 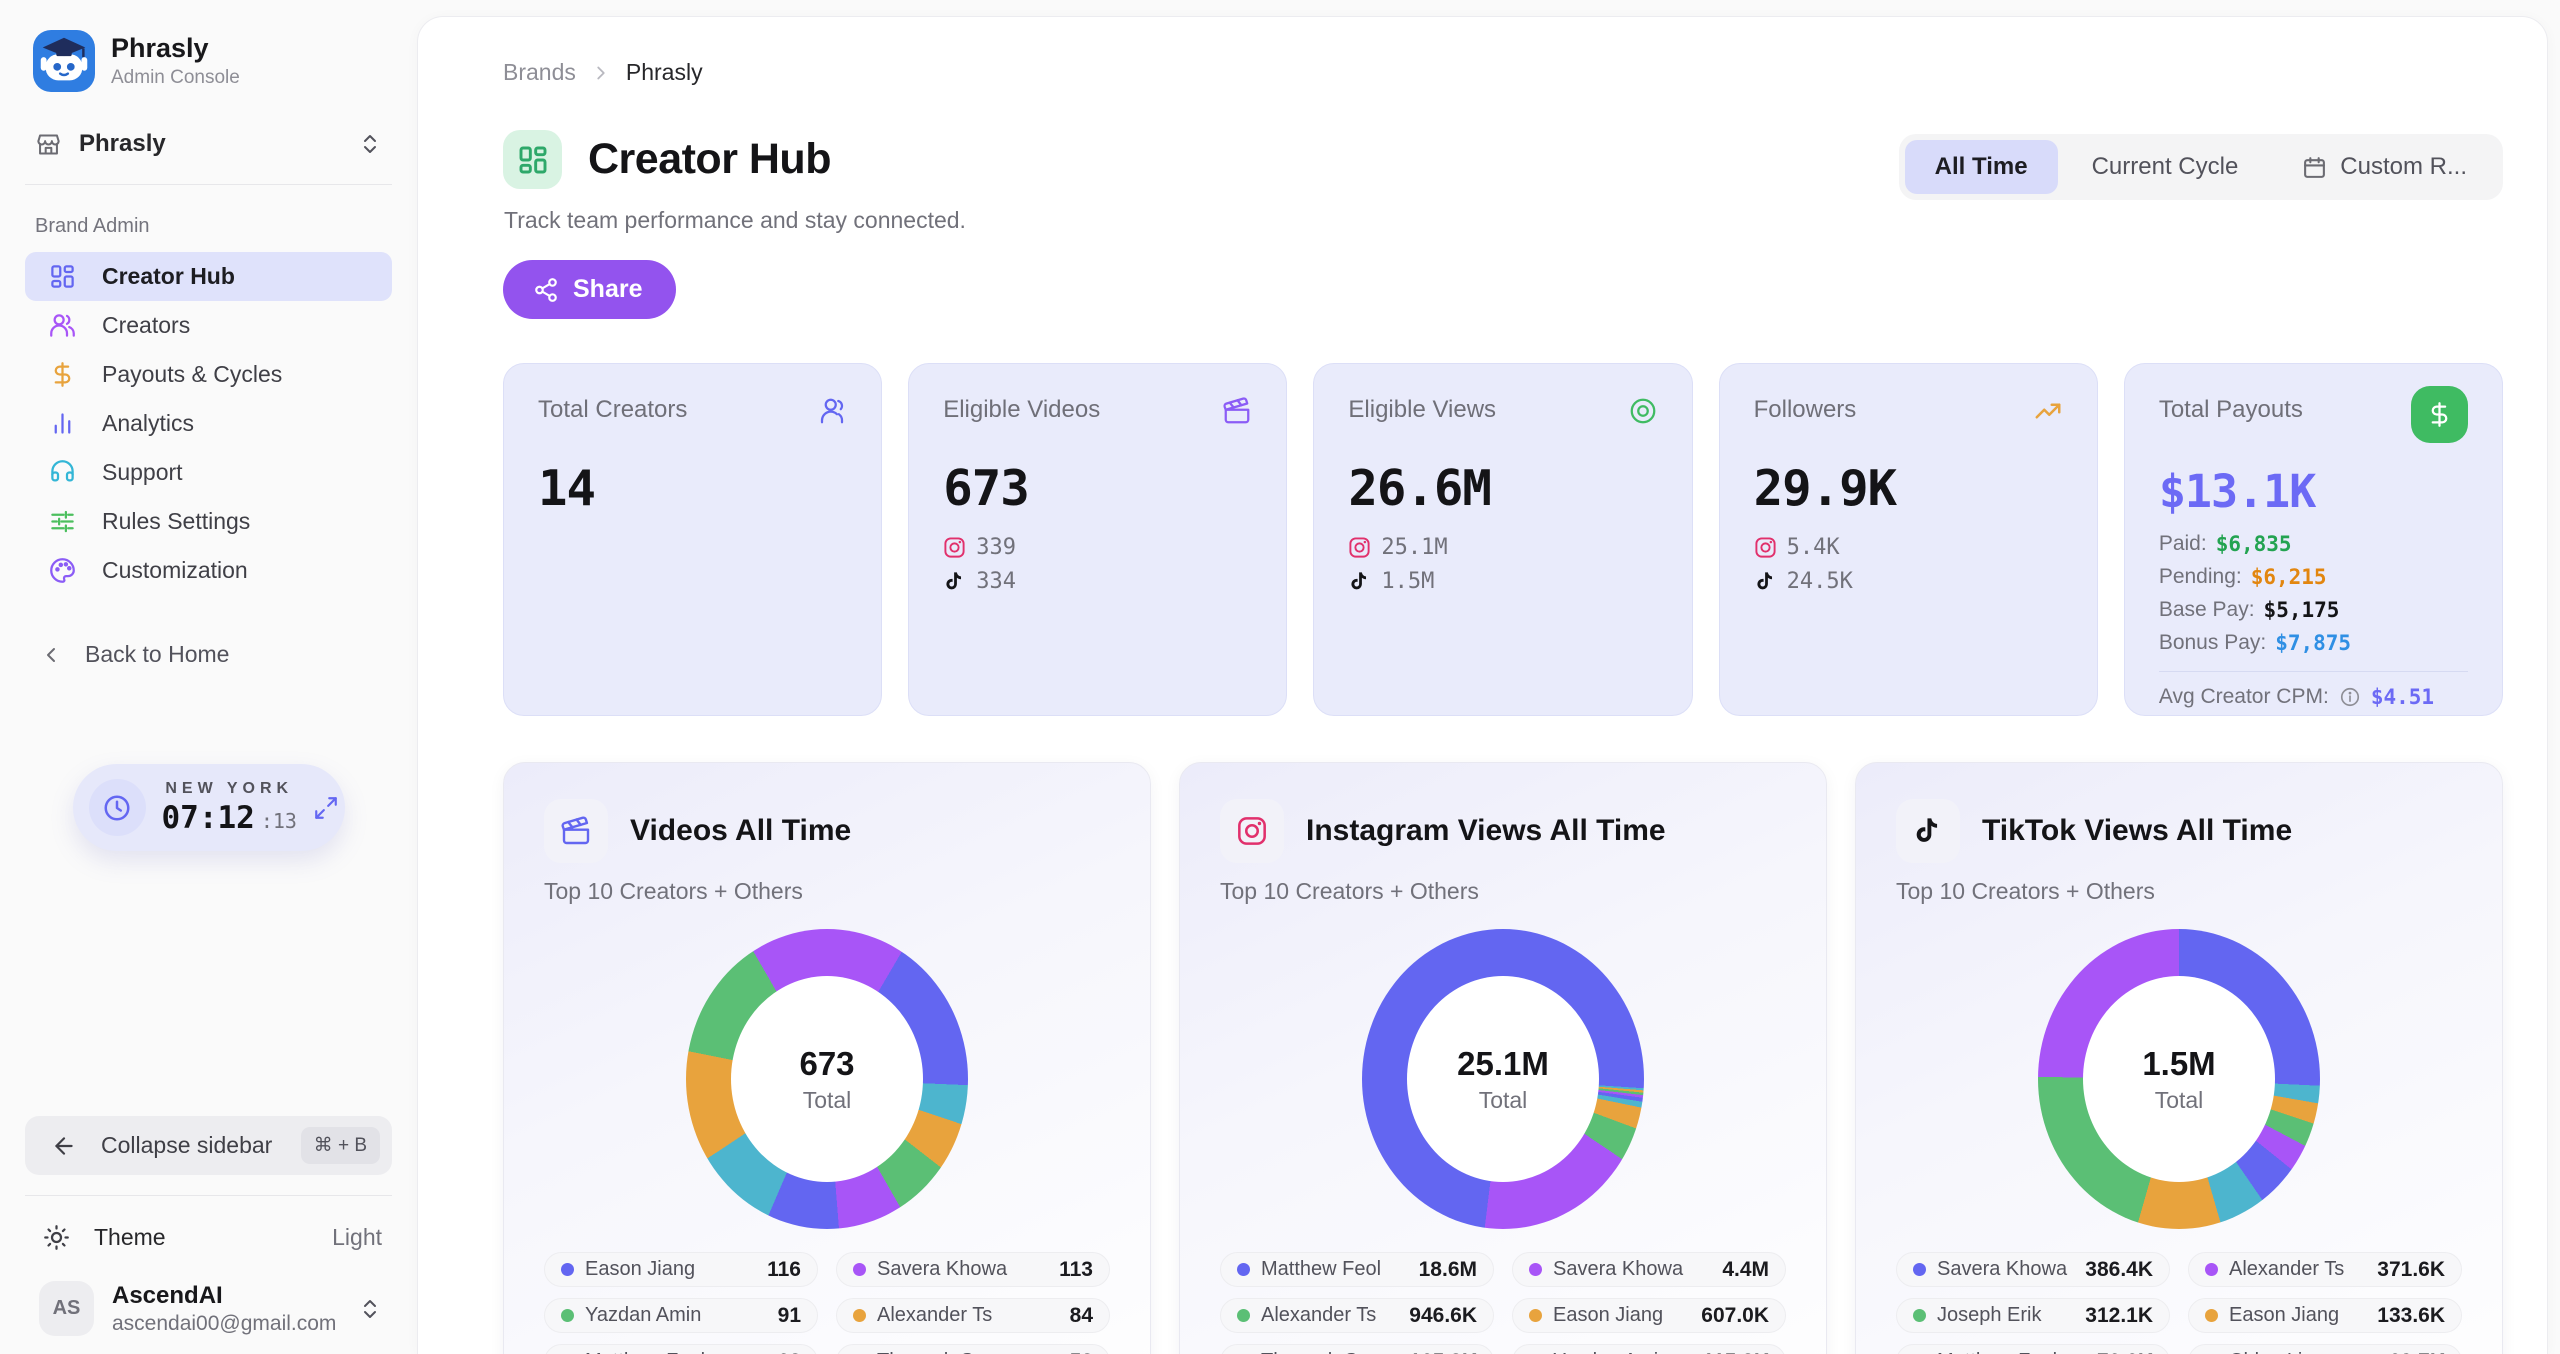 What do you see at coordinates (1081, 1352) in the screenshot?
I see `legend-value: 52` at bounding box center [1081, 1352].